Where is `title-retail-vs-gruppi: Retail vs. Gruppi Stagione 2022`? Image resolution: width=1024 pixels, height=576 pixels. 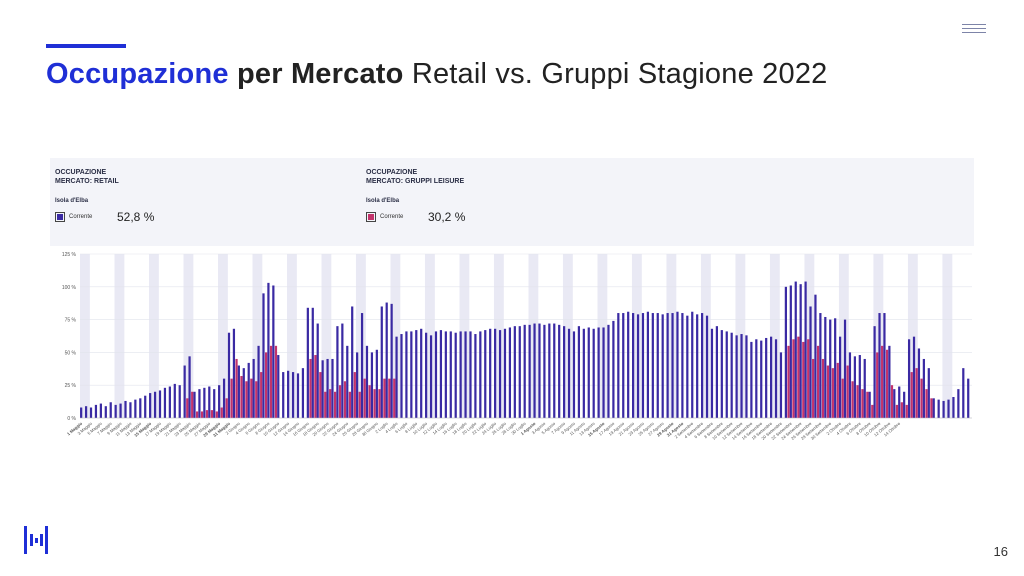 title-retail-vs-gruppi: Retail vs. Gruppi Stagione 2022 is located at coordinates (619, 74).